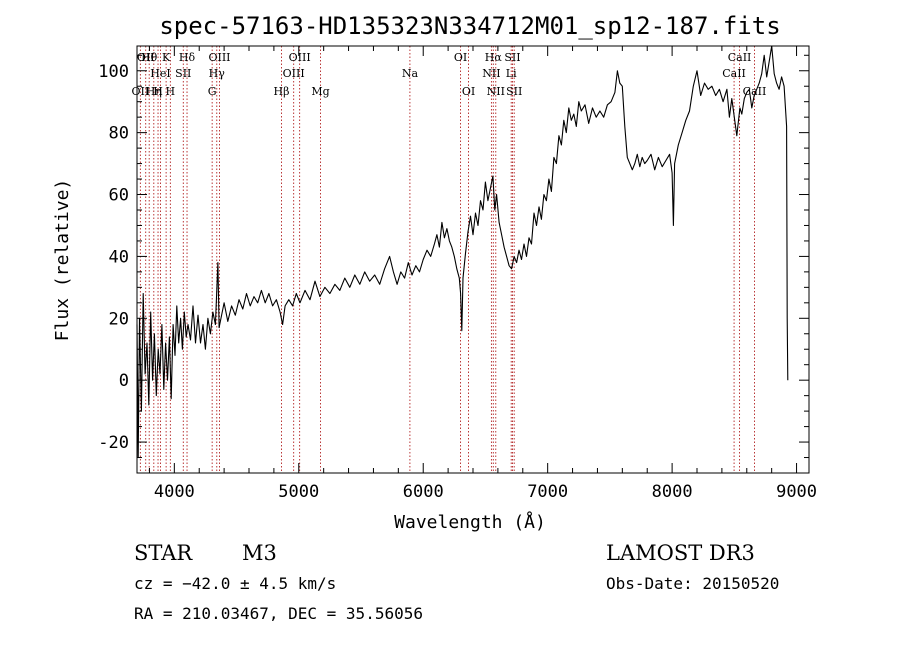  What do you see at coordinates (113, 72) in the screenshot?
I see `y-tick-label-100: 100` at bounding box center [113, 72].